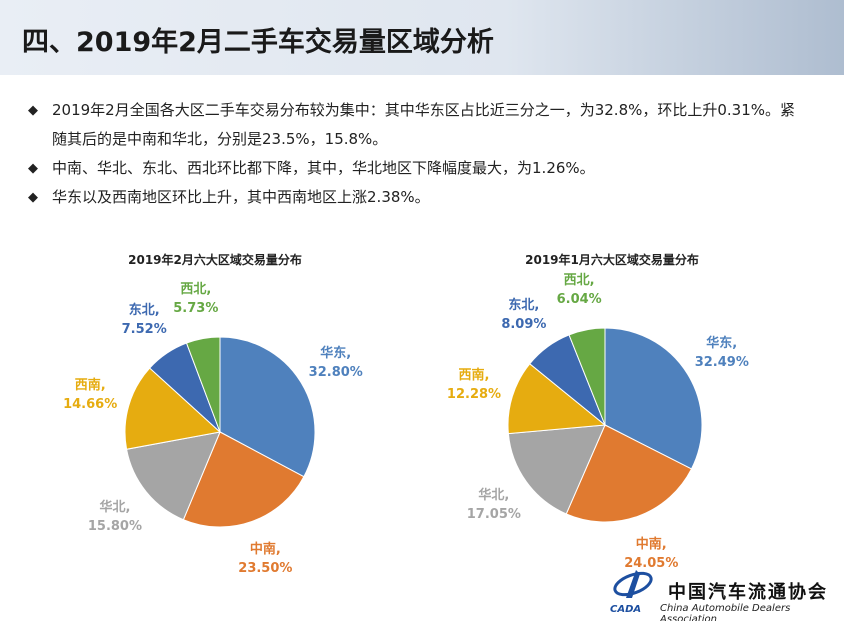 The height and width of the screenshot is (621, 844). What do you see at coordinates (651, 553) in the screenshot?
I see `data-label: 中南, 24.05%` at bounding box center [651, 553].